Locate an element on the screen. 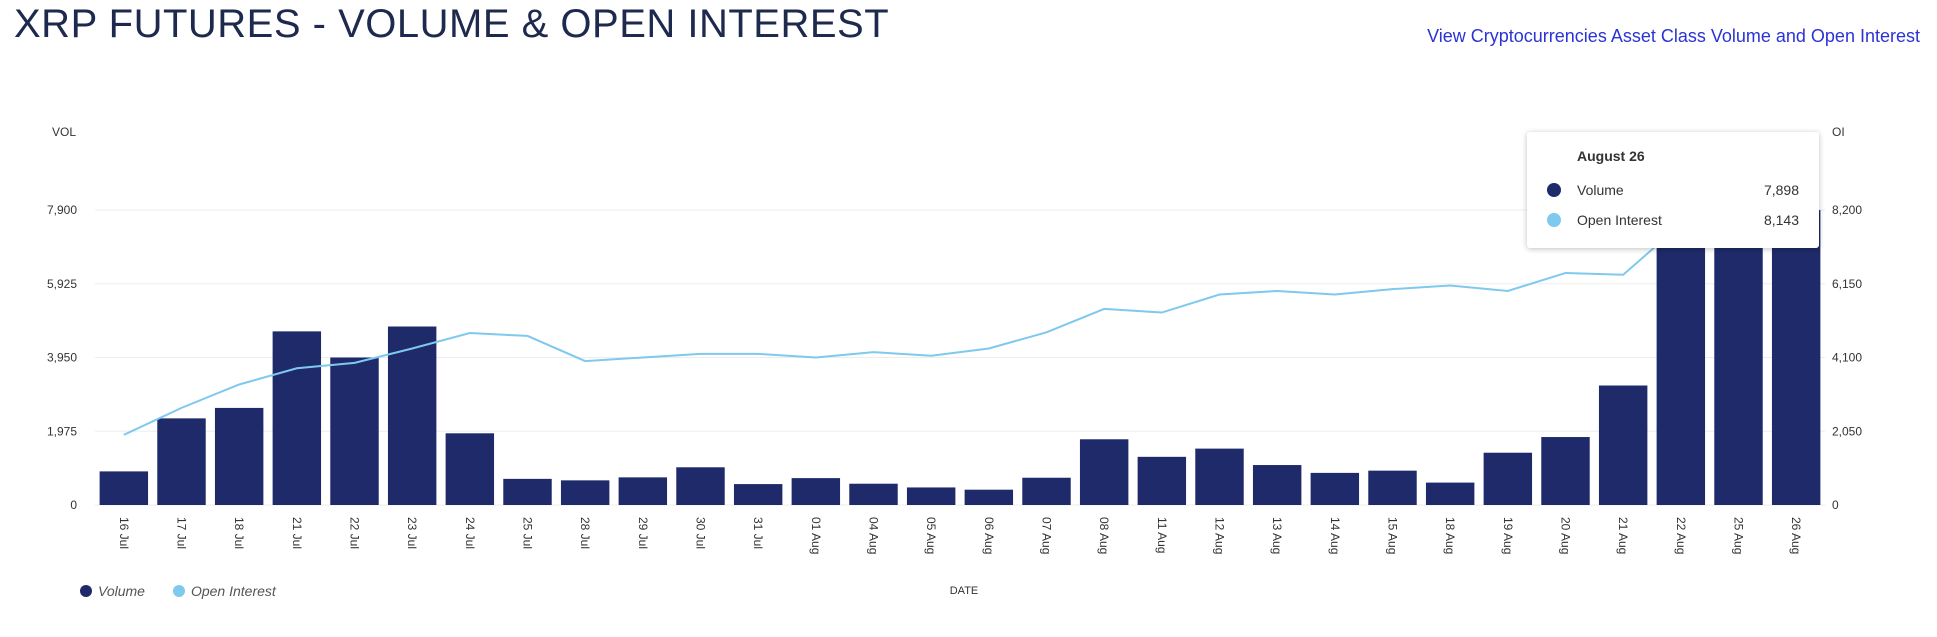  right-tick-label: 2,050 is located at coordinates (1847, 431).